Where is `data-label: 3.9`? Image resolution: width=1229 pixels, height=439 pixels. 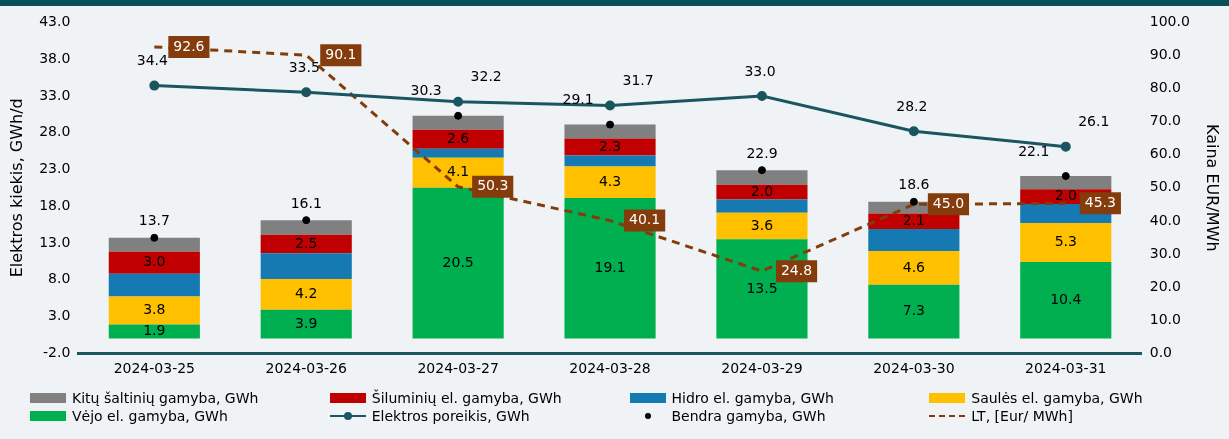
data-label: 3.9 is located at coordinates (306, 322).